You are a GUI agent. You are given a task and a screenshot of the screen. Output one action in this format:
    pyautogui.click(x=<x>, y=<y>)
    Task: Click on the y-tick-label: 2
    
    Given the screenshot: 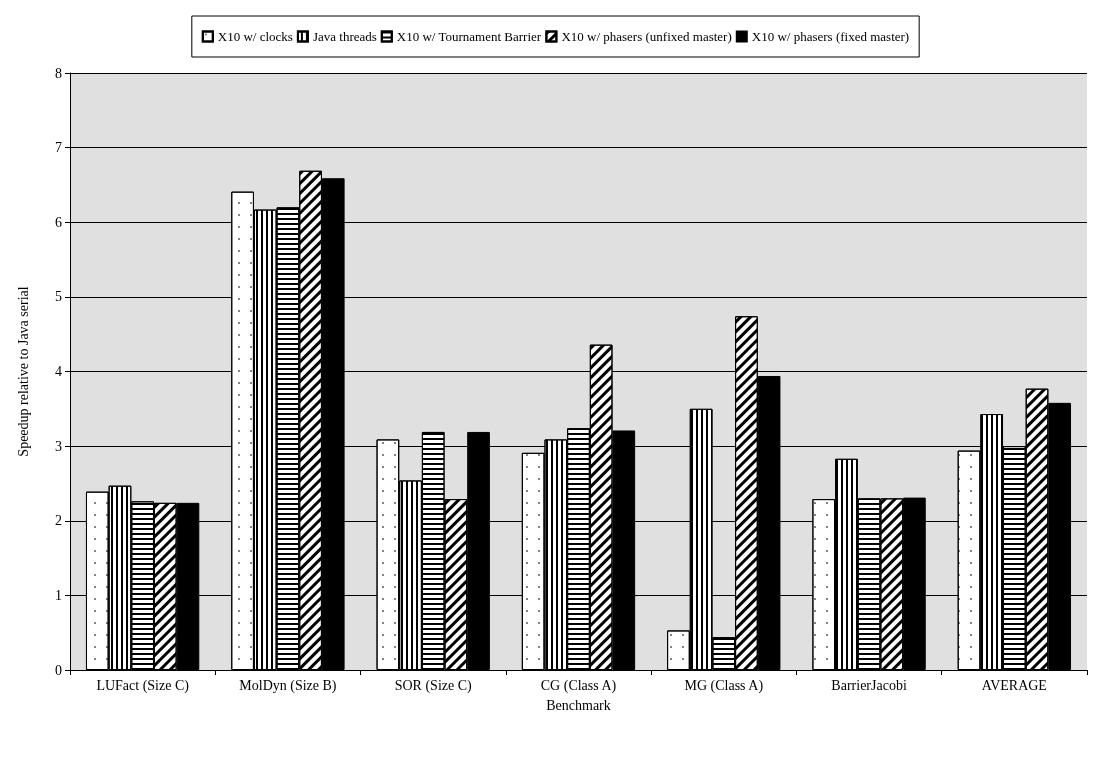 What is the action you would take?
    pyautogui.click(x=58, y=521)
    